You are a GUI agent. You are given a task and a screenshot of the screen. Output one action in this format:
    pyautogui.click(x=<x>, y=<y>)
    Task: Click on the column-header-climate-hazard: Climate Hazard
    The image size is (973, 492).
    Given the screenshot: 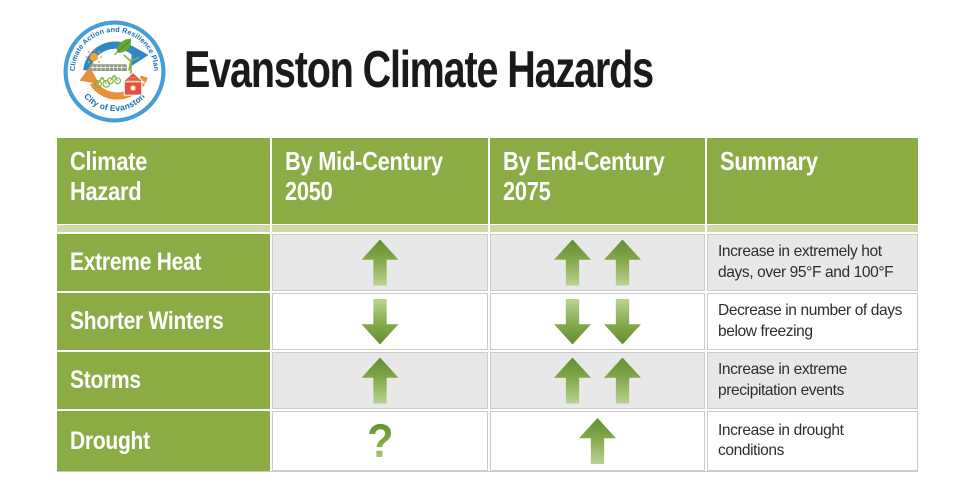 What is the action you would take?
    pyautogui.click(x=163, y=181)
    